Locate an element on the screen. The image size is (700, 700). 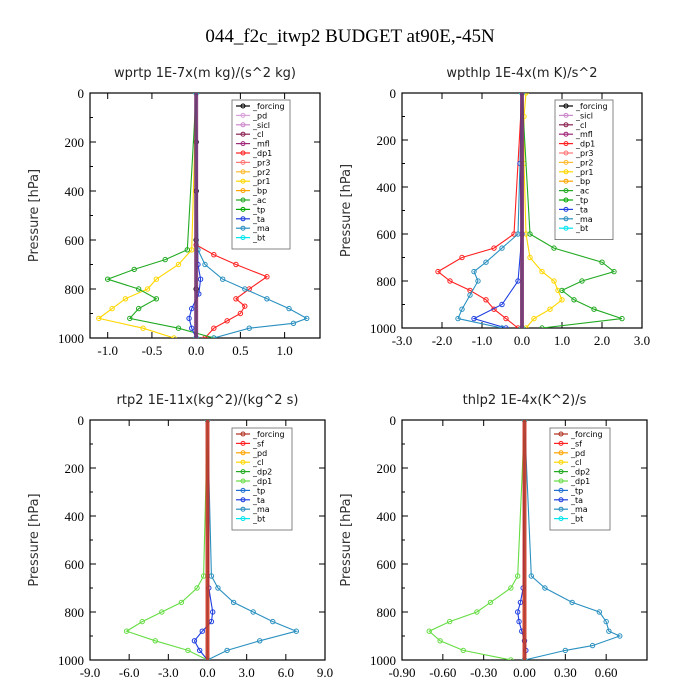
x-tick-label: 0.60 is located at coordinates (606, 672).